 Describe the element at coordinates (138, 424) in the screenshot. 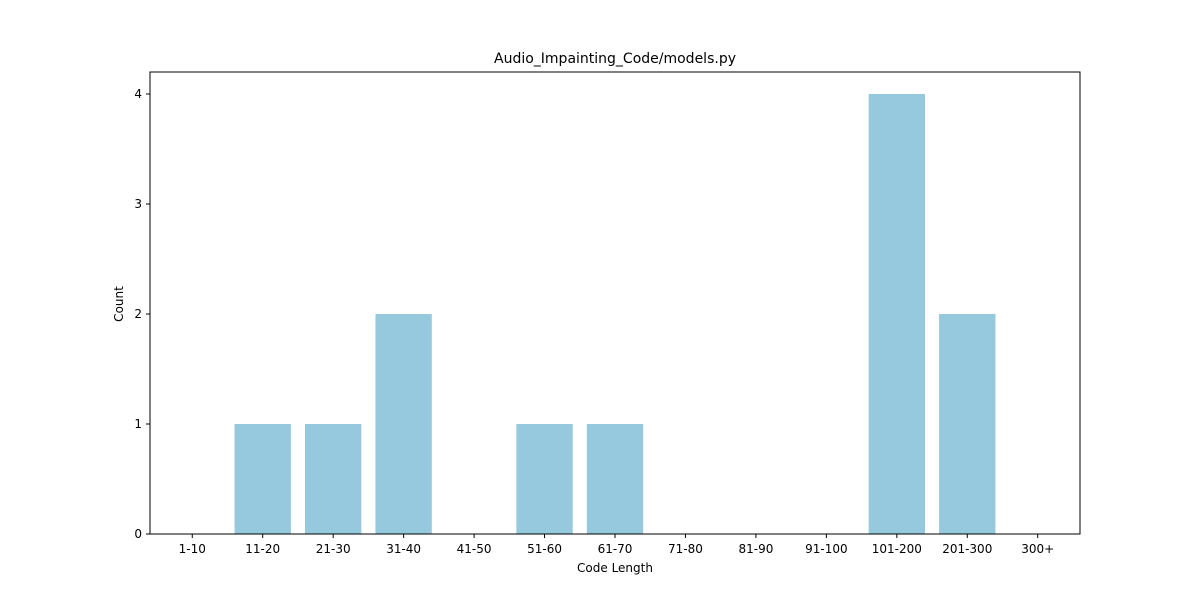

I see `y-tick-label: 1` at that location.